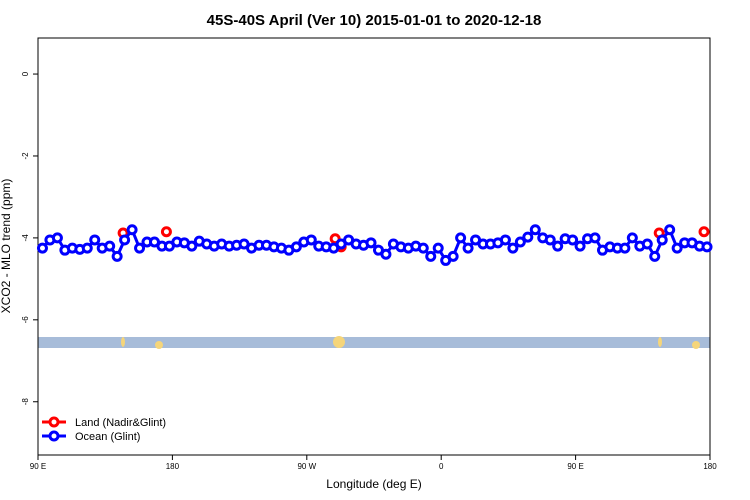 The height and width of the screenshot is (500, 750). Describe the element at coordinates (120, 423) in the screenshot. I see `legend-label: Land (Nadir&Glint)` at that location.